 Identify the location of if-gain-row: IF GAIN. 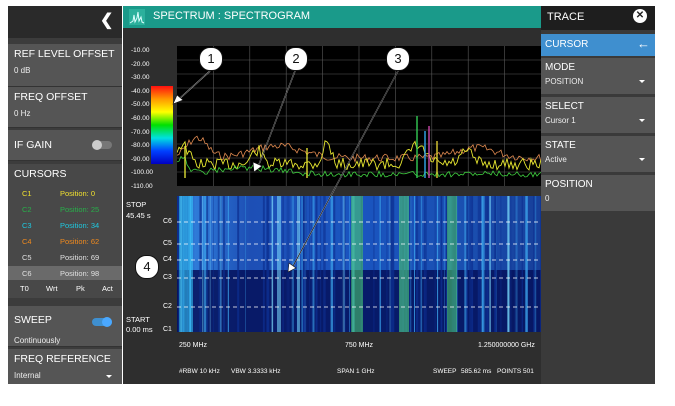
(65, 145).